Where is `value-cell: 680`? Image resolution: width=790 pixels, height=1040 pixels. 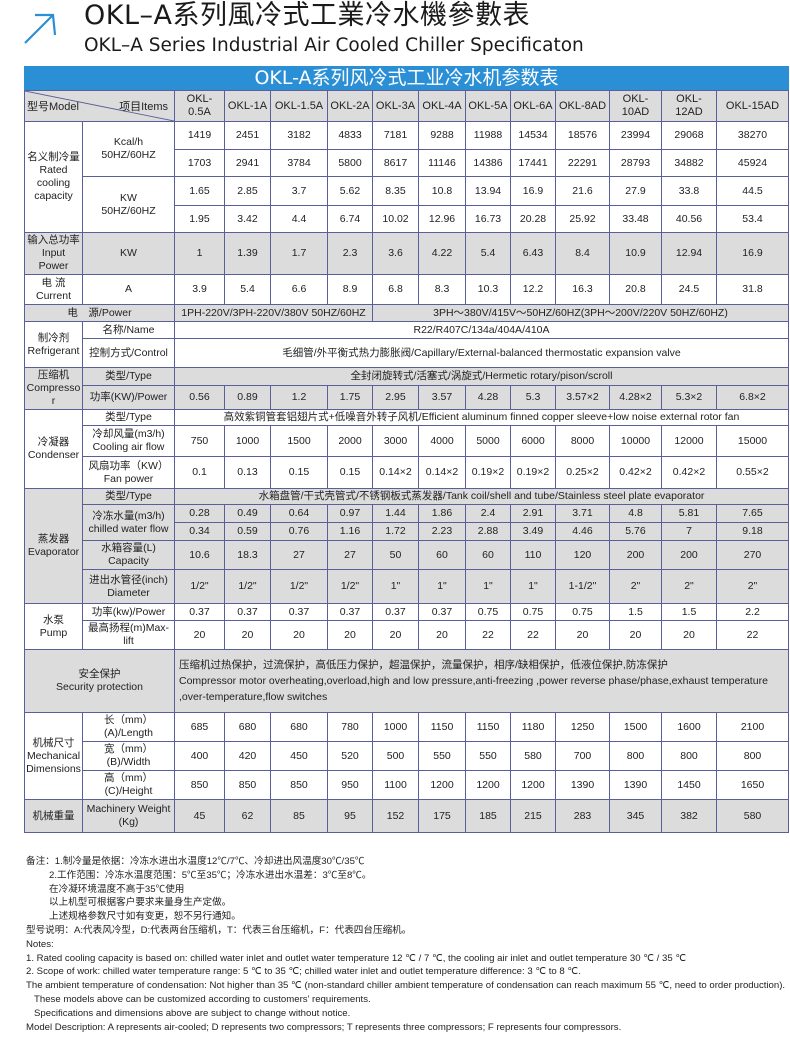
value-cell: 680 is located at coordinates (299, 727).